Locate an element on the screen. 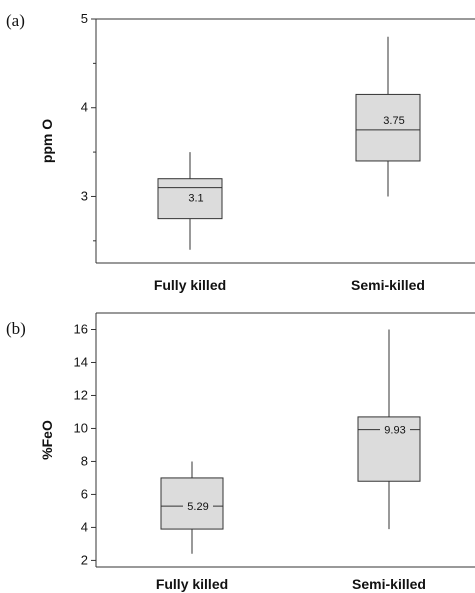  y-axis-label: ppm O is located at coordinates (47, 141).